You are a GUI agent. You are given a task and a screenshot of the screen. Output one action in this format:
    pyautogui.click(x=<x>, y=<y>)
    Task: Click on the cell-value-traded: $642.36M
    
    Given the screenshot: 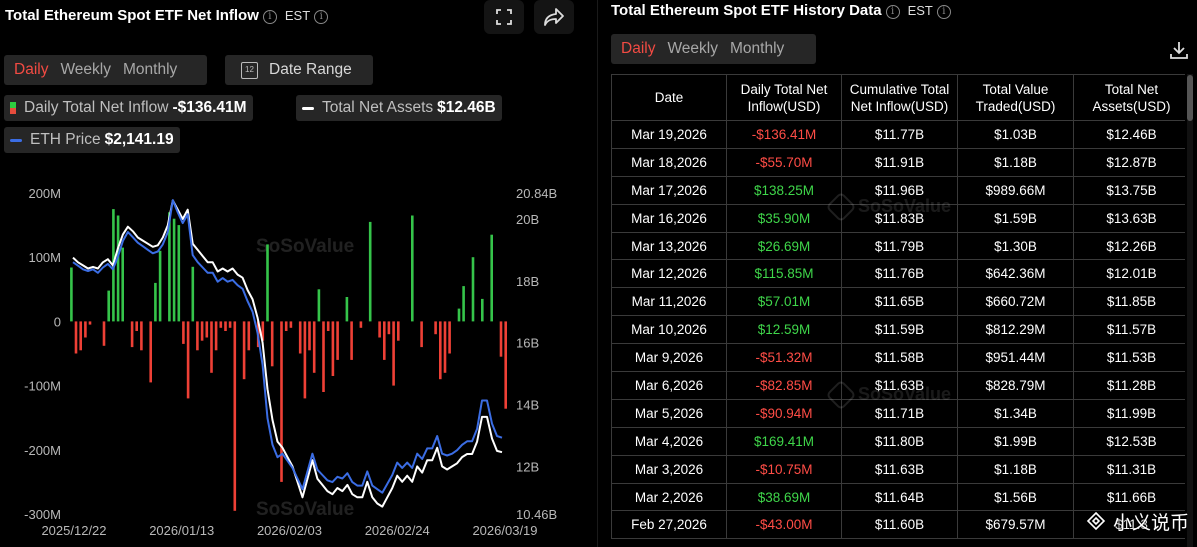 What is the action you would take?
    pyautogui.click(x=1015, y=274)
    